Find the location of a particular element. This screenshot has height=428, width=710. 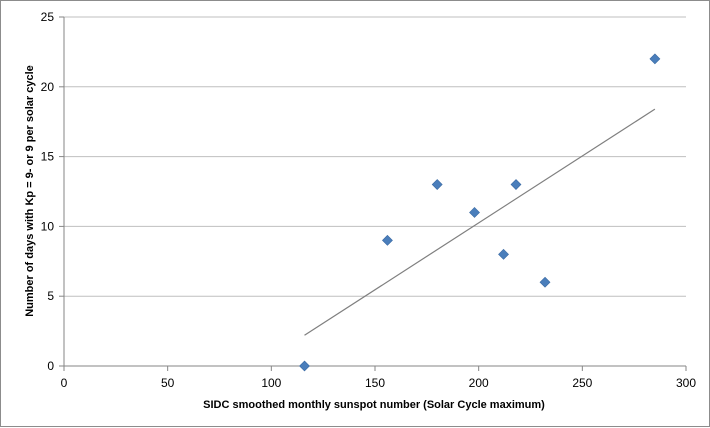

y-tick-label: 25 is located at coordinates (48, 17).